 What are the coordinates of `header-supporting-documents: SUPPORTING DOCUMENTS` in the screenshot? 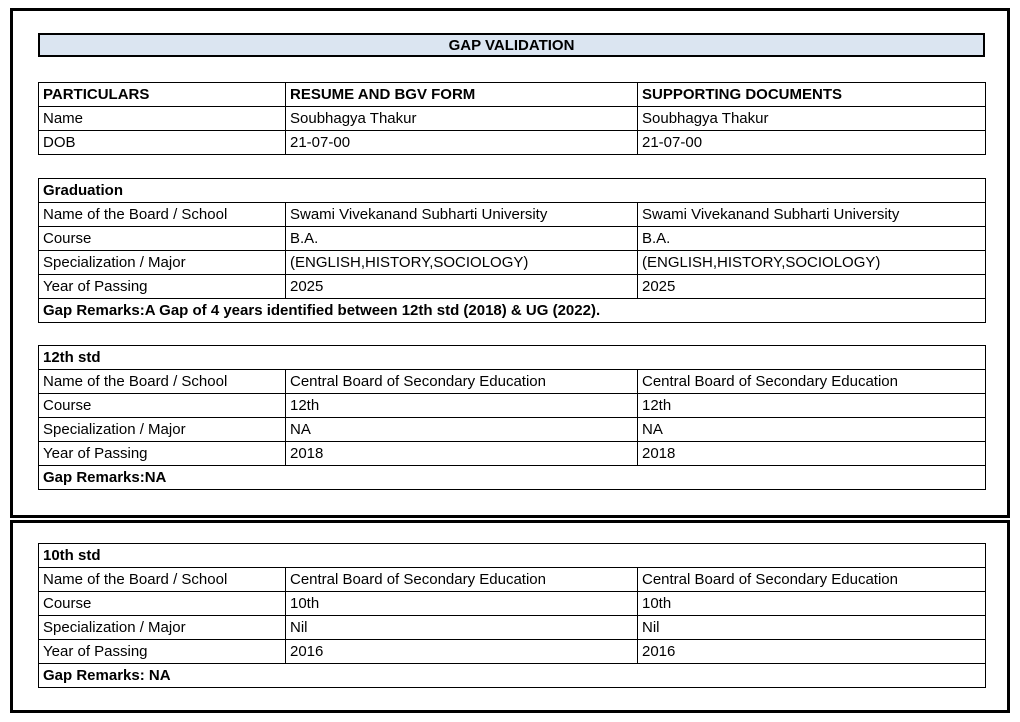 It's located at (811, 94).